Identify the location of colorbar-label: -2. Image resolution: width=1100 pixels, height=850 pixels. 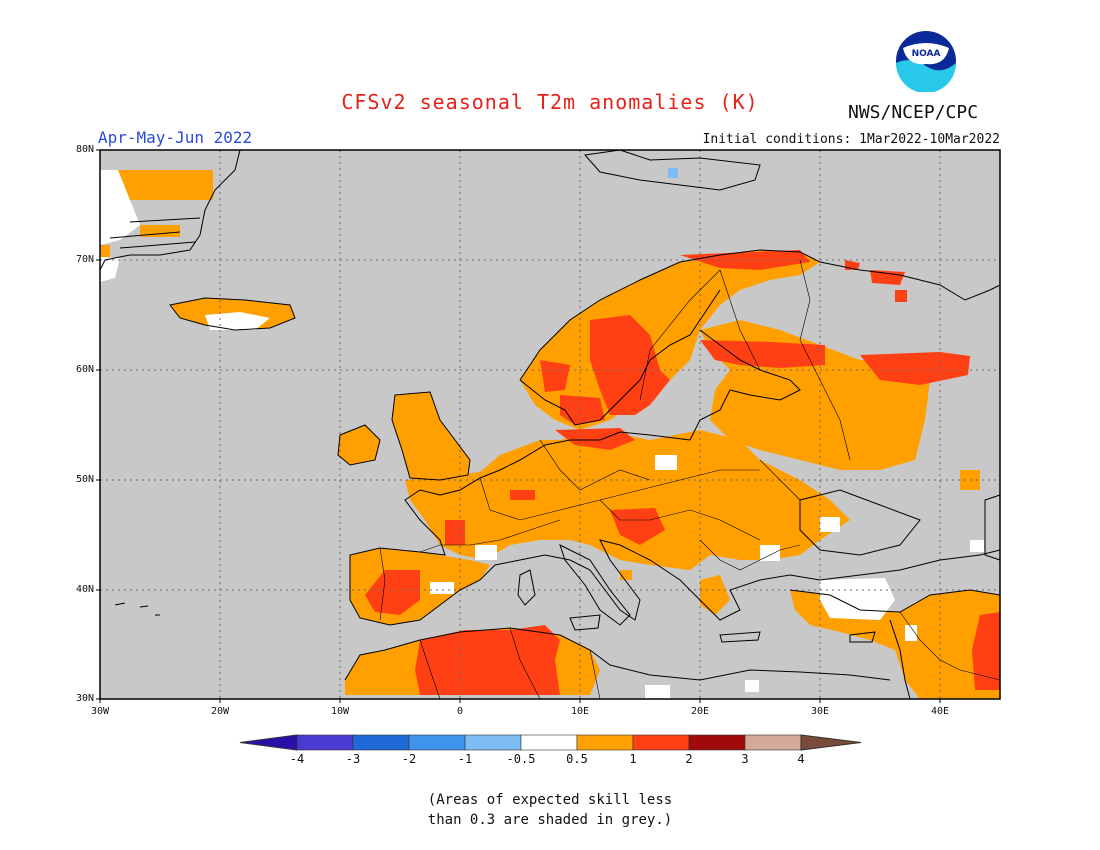
(409, 759).